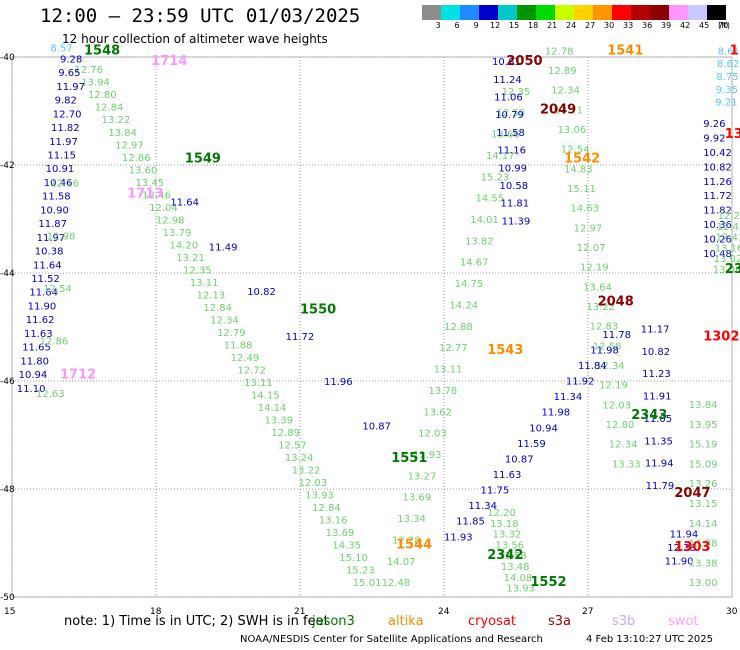 This screenshot has height=650, width=740. I want to click on swh-value: 14.20, so click(183, 245).